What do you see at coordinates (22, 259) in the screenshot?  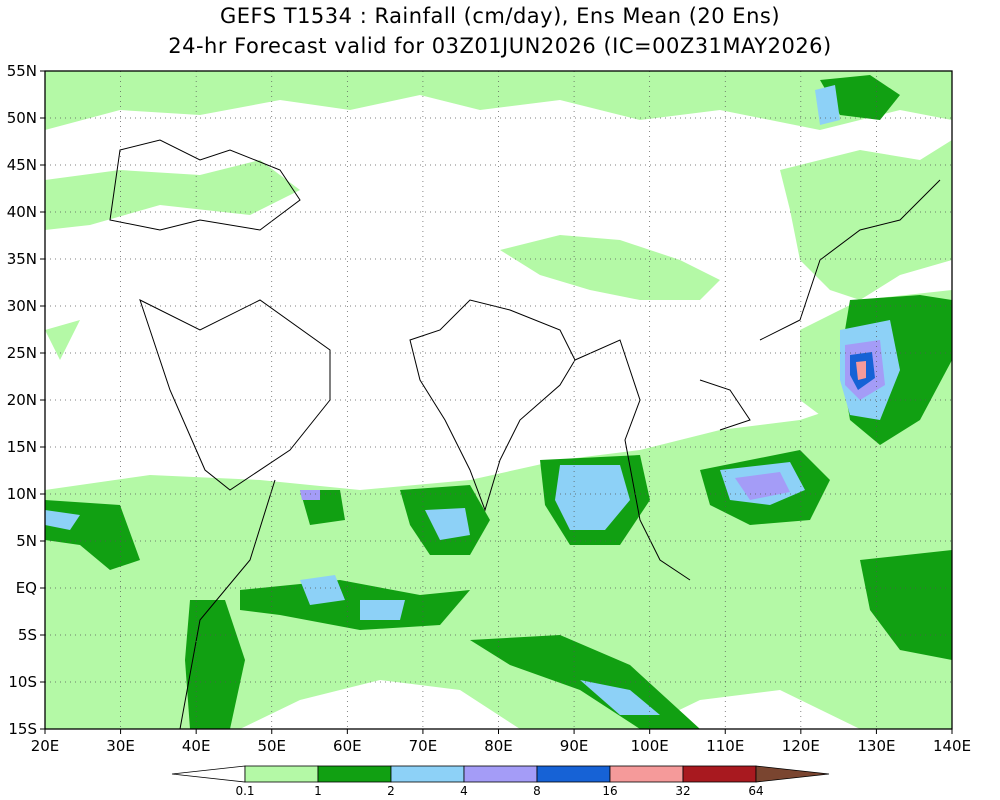 I see `y-tick-label: 35N` at bounding box center [22, 259].